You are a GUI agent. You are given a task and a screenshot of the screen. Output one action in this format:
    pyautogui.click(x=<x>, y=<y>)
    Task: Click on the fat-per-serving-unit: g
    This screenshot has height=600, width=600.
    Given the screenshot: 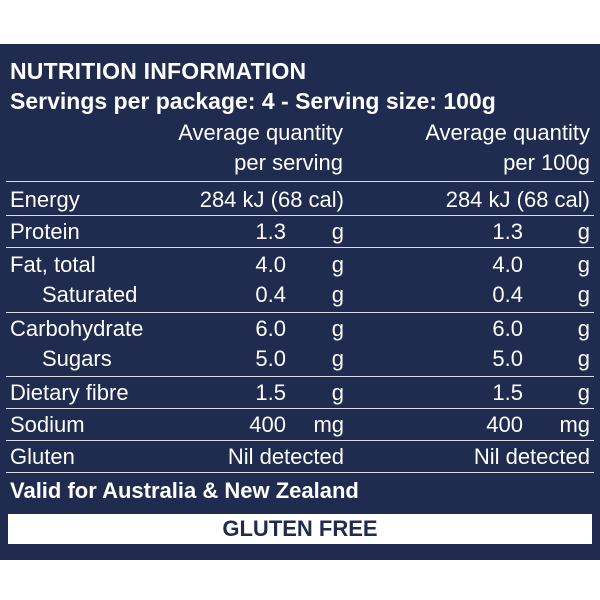 What is the action you would take?
    pyautogui.click(x=337, y=264)
    